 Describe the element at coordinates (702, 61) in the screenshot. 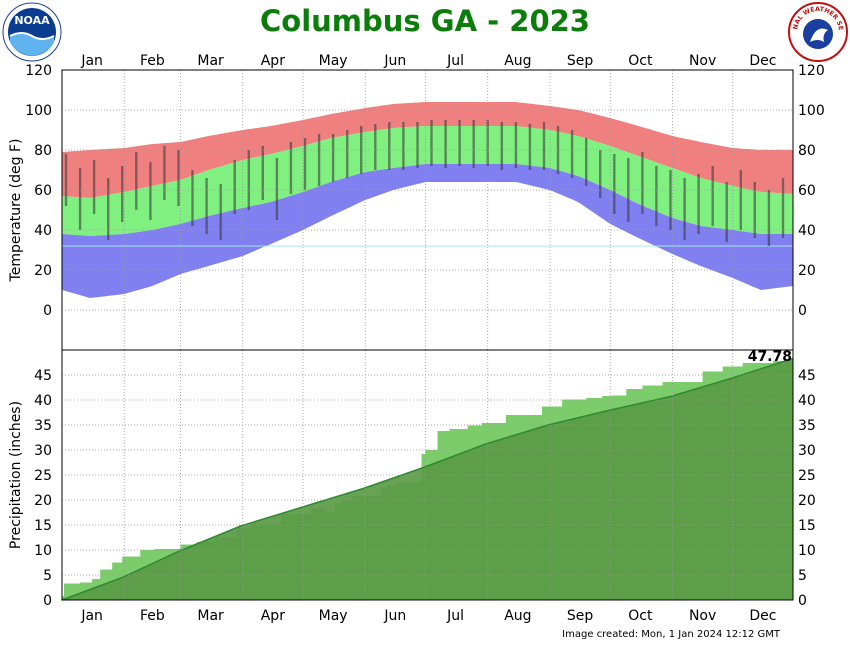

I see `month-label-top: Nov` at that location.